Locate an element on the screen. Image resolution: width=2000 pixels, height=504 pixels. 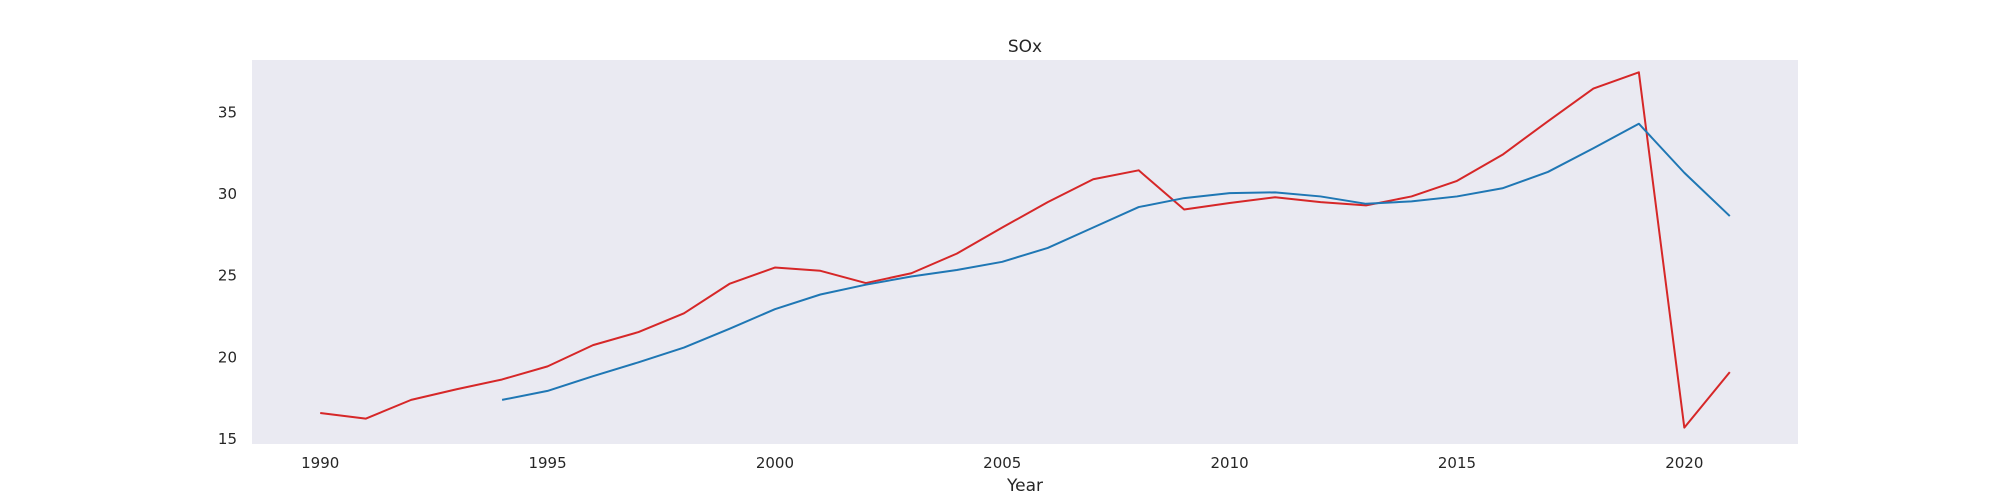
x-tick-labels: 1990 1995 2000 2005 2010 2015 2020 is located at coordinates (1002, 463).